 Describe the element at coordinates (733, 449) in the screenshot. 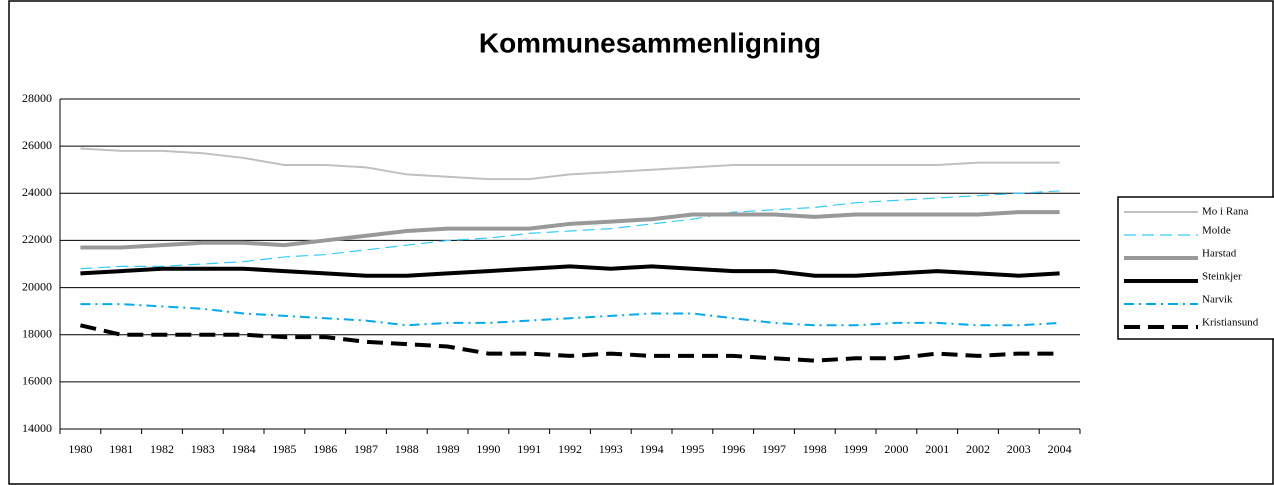

I see `x-tick-label: 1996` at that location.